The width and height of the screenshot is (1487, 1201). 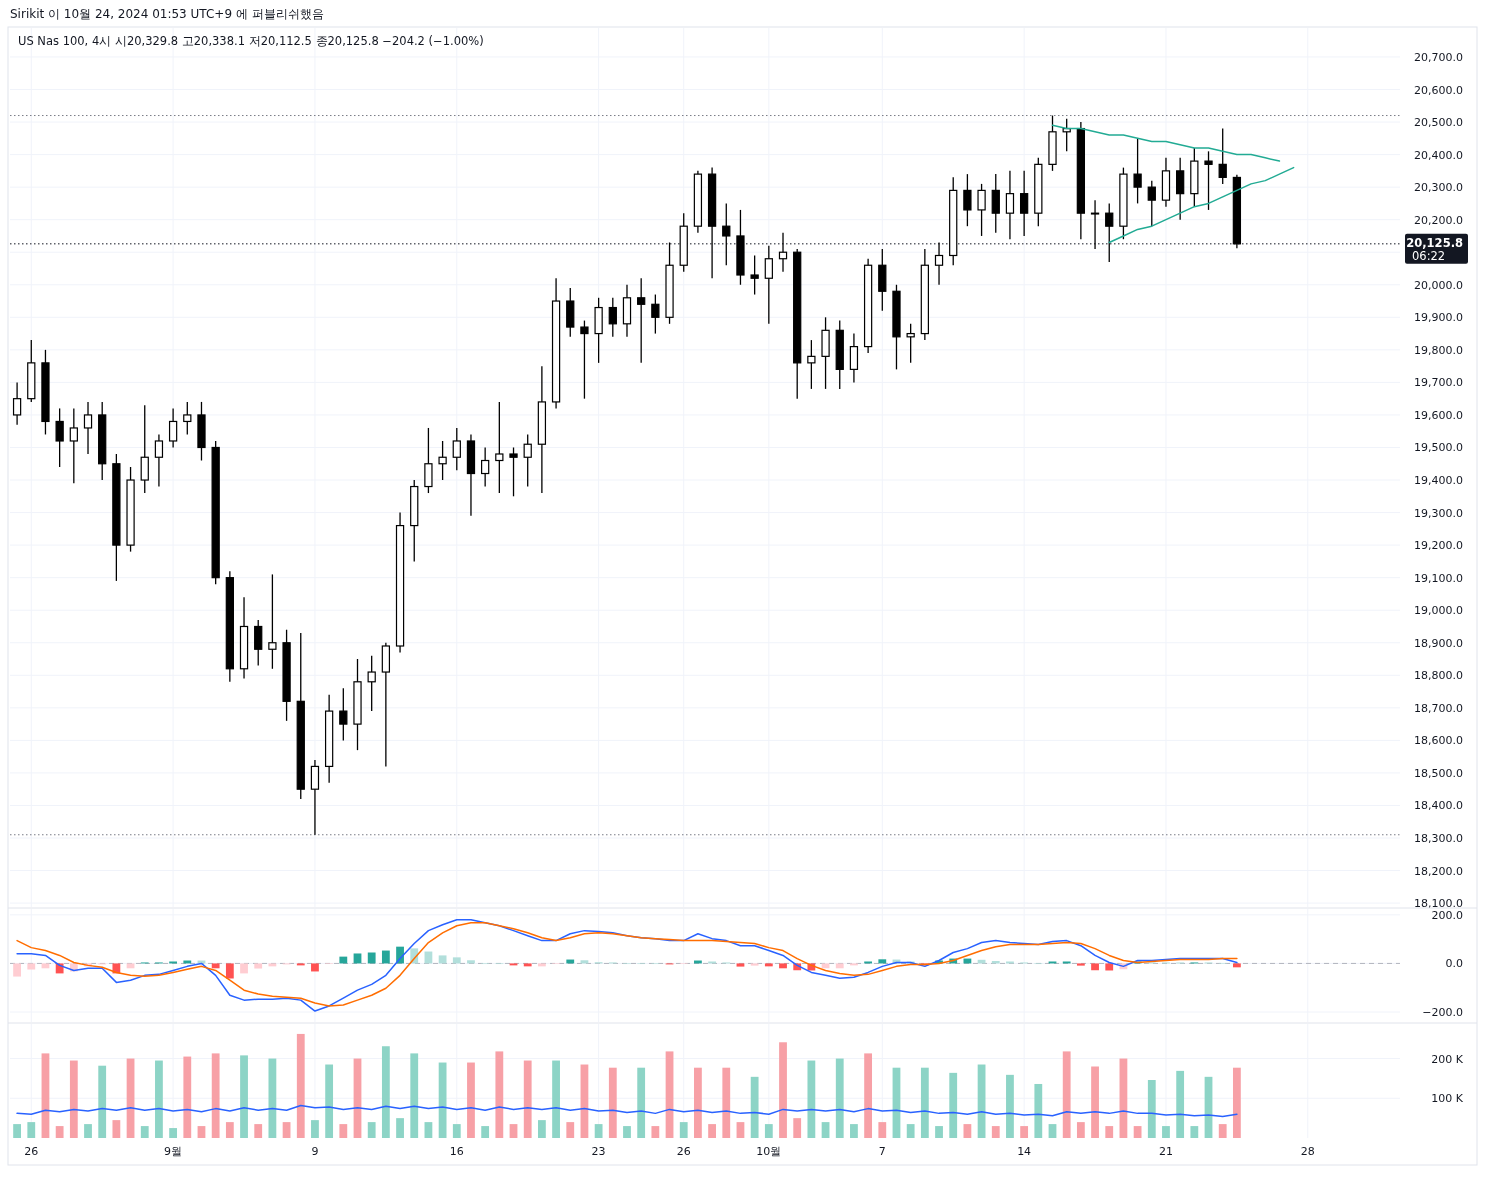 What do you see at coordinates (1438, 676) in the screenshot?
I see `y-tick-label: 18,800.0` at bounding box center [1438, 676].